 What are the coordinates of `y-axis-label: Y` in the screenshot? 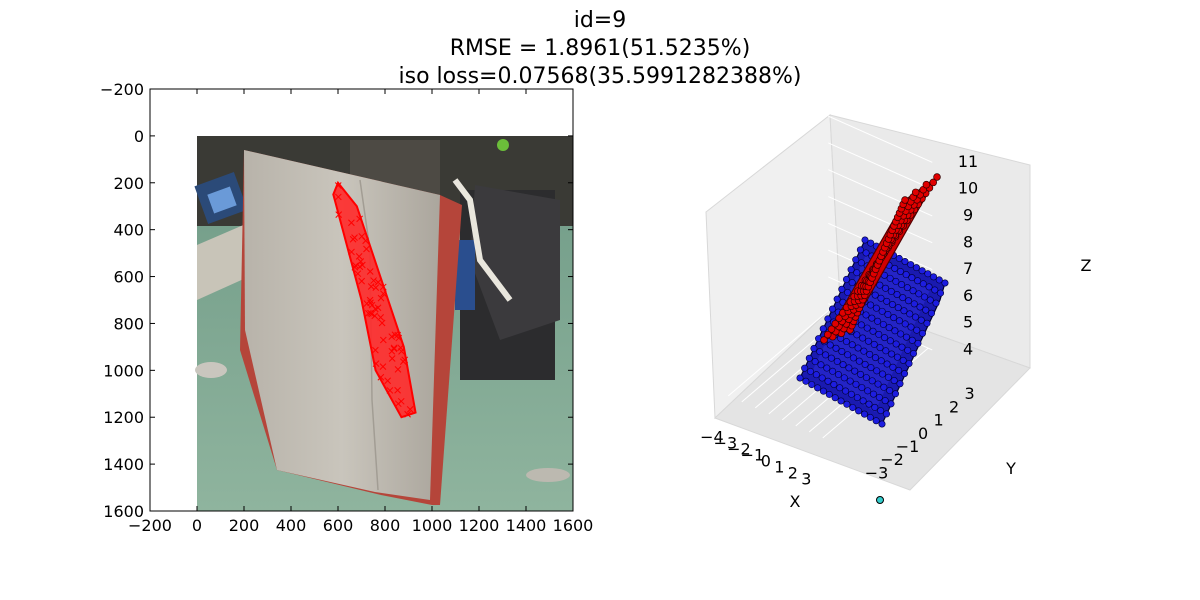 It's located at (1010, 468).